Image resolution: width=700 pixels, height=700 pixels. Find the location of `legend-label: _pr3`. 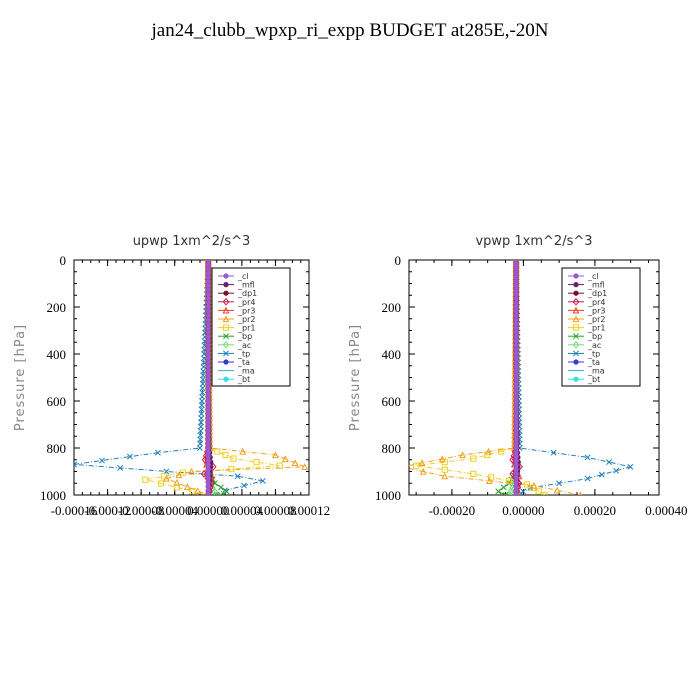

legend-label: _pr3 is located at coordinates (246, 310).